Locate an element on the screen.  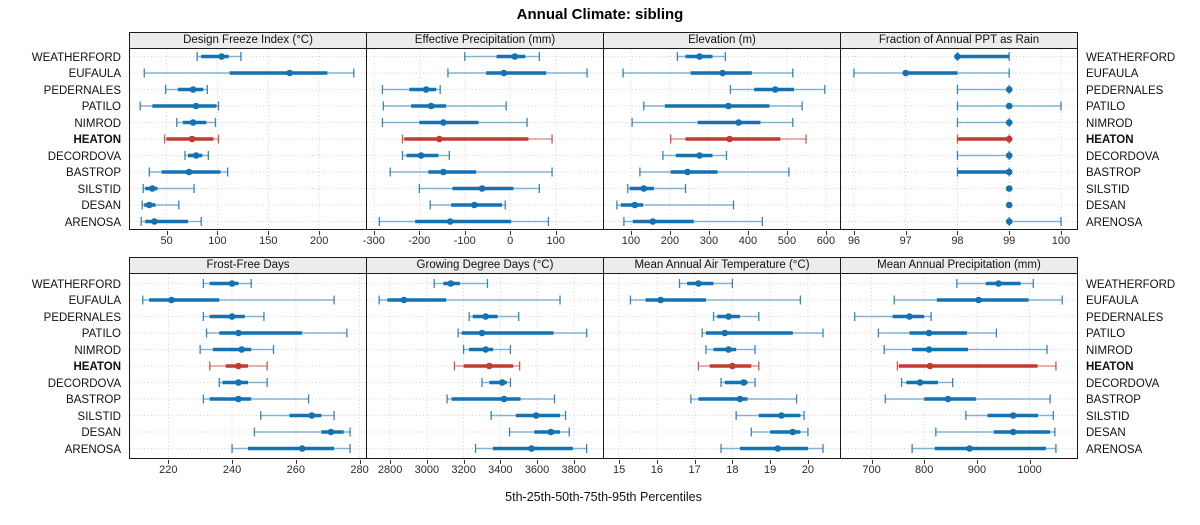
axis-tick-label: -100 is located at coordinates (464, 241).